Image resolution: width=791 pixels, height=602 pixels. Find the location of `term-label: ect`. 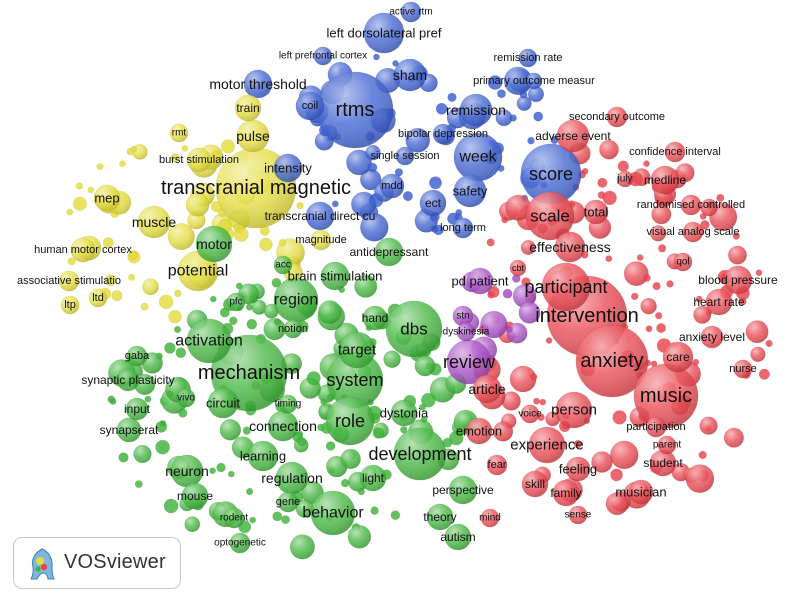

term-label: ect is located at coordinates (433, 203).